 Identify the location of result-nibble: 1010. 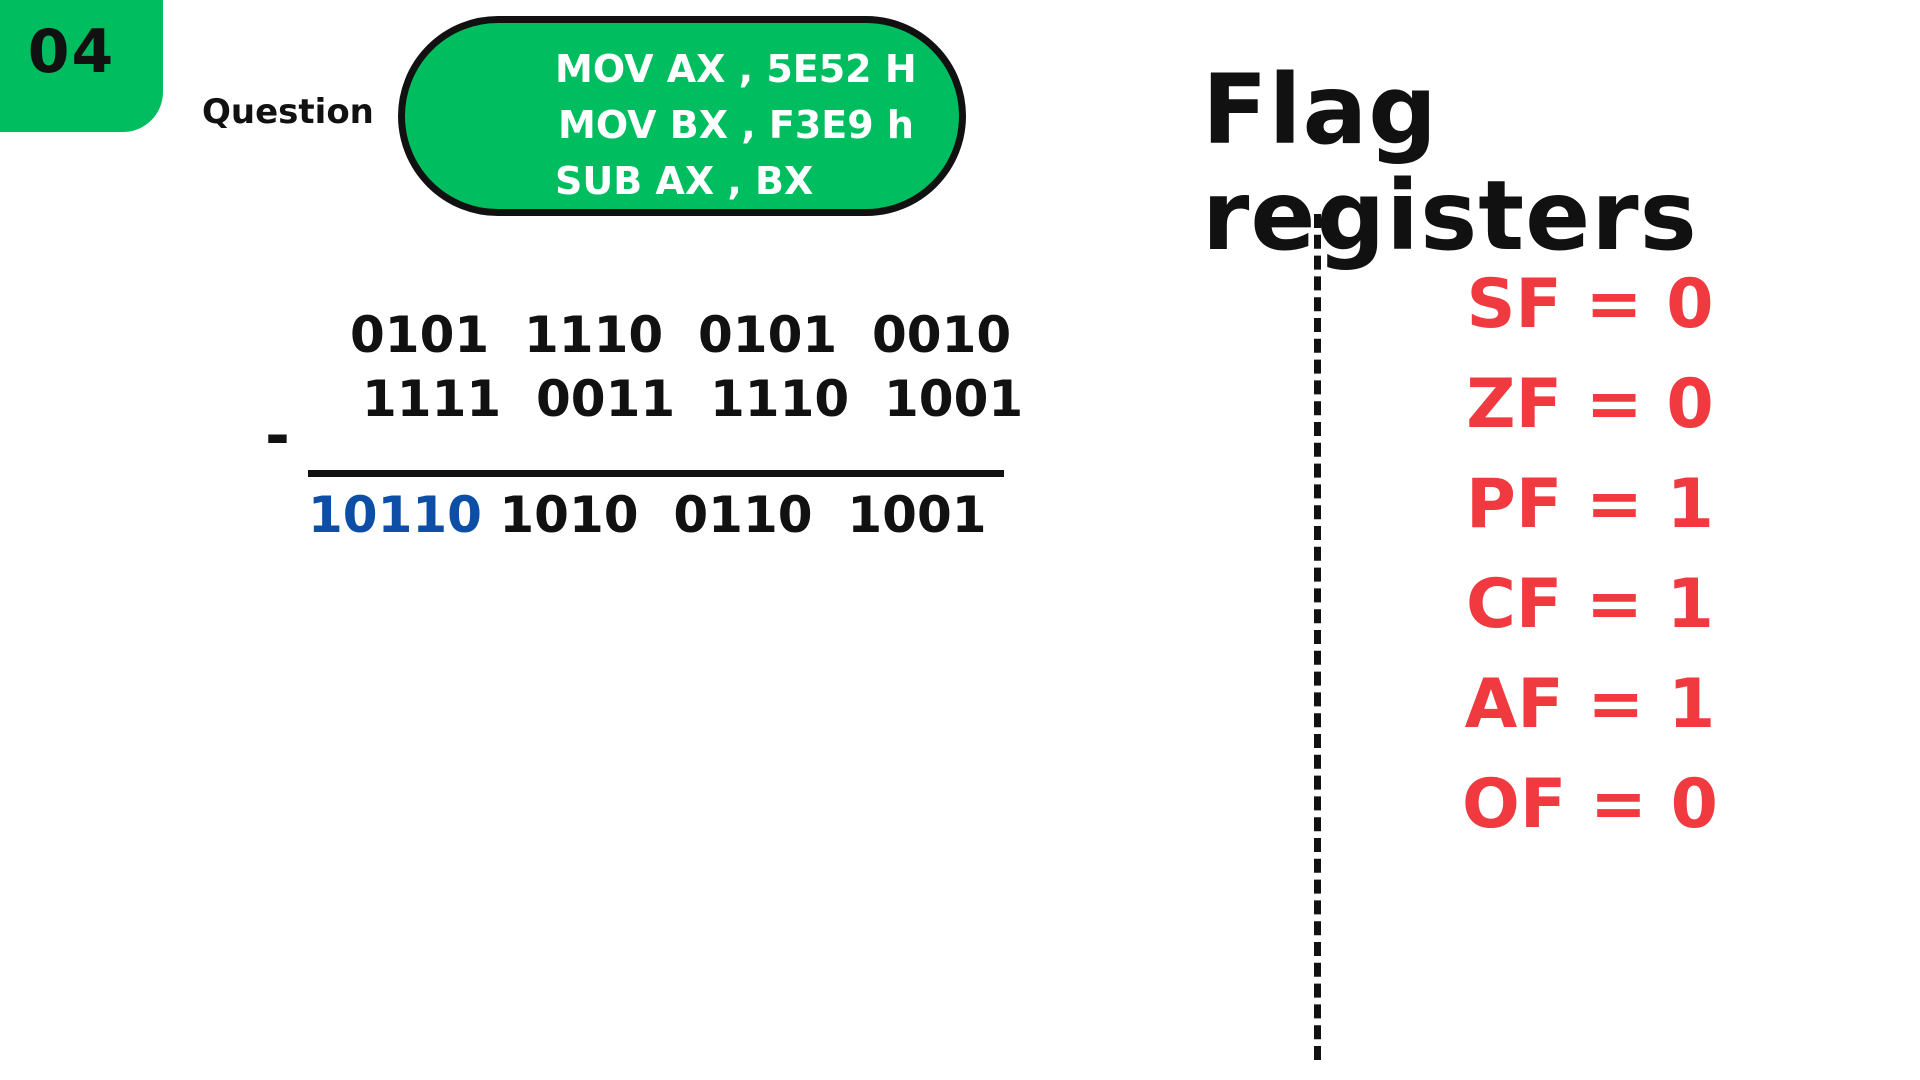
(569, 515).